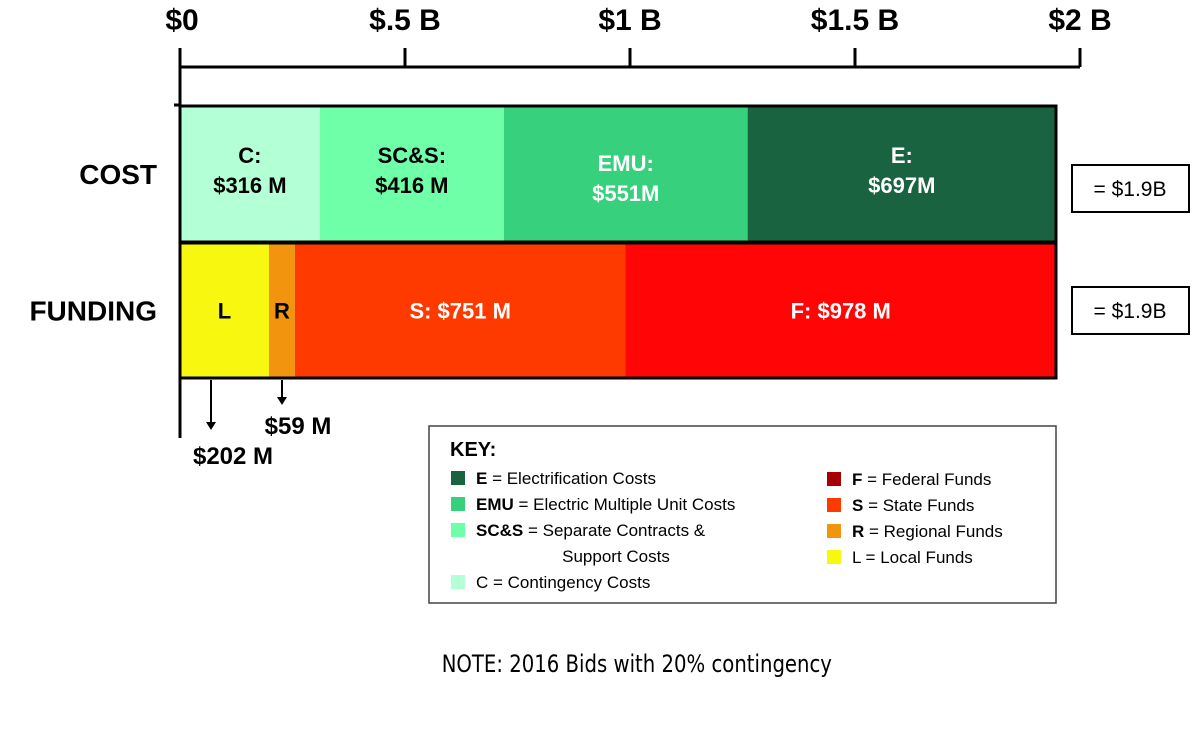 The image size is (1200, 740). What do you see at coordinates (902, 155) in the screenshot?
I see `bar-segment-label: E:` at bounding box center [902, 155].